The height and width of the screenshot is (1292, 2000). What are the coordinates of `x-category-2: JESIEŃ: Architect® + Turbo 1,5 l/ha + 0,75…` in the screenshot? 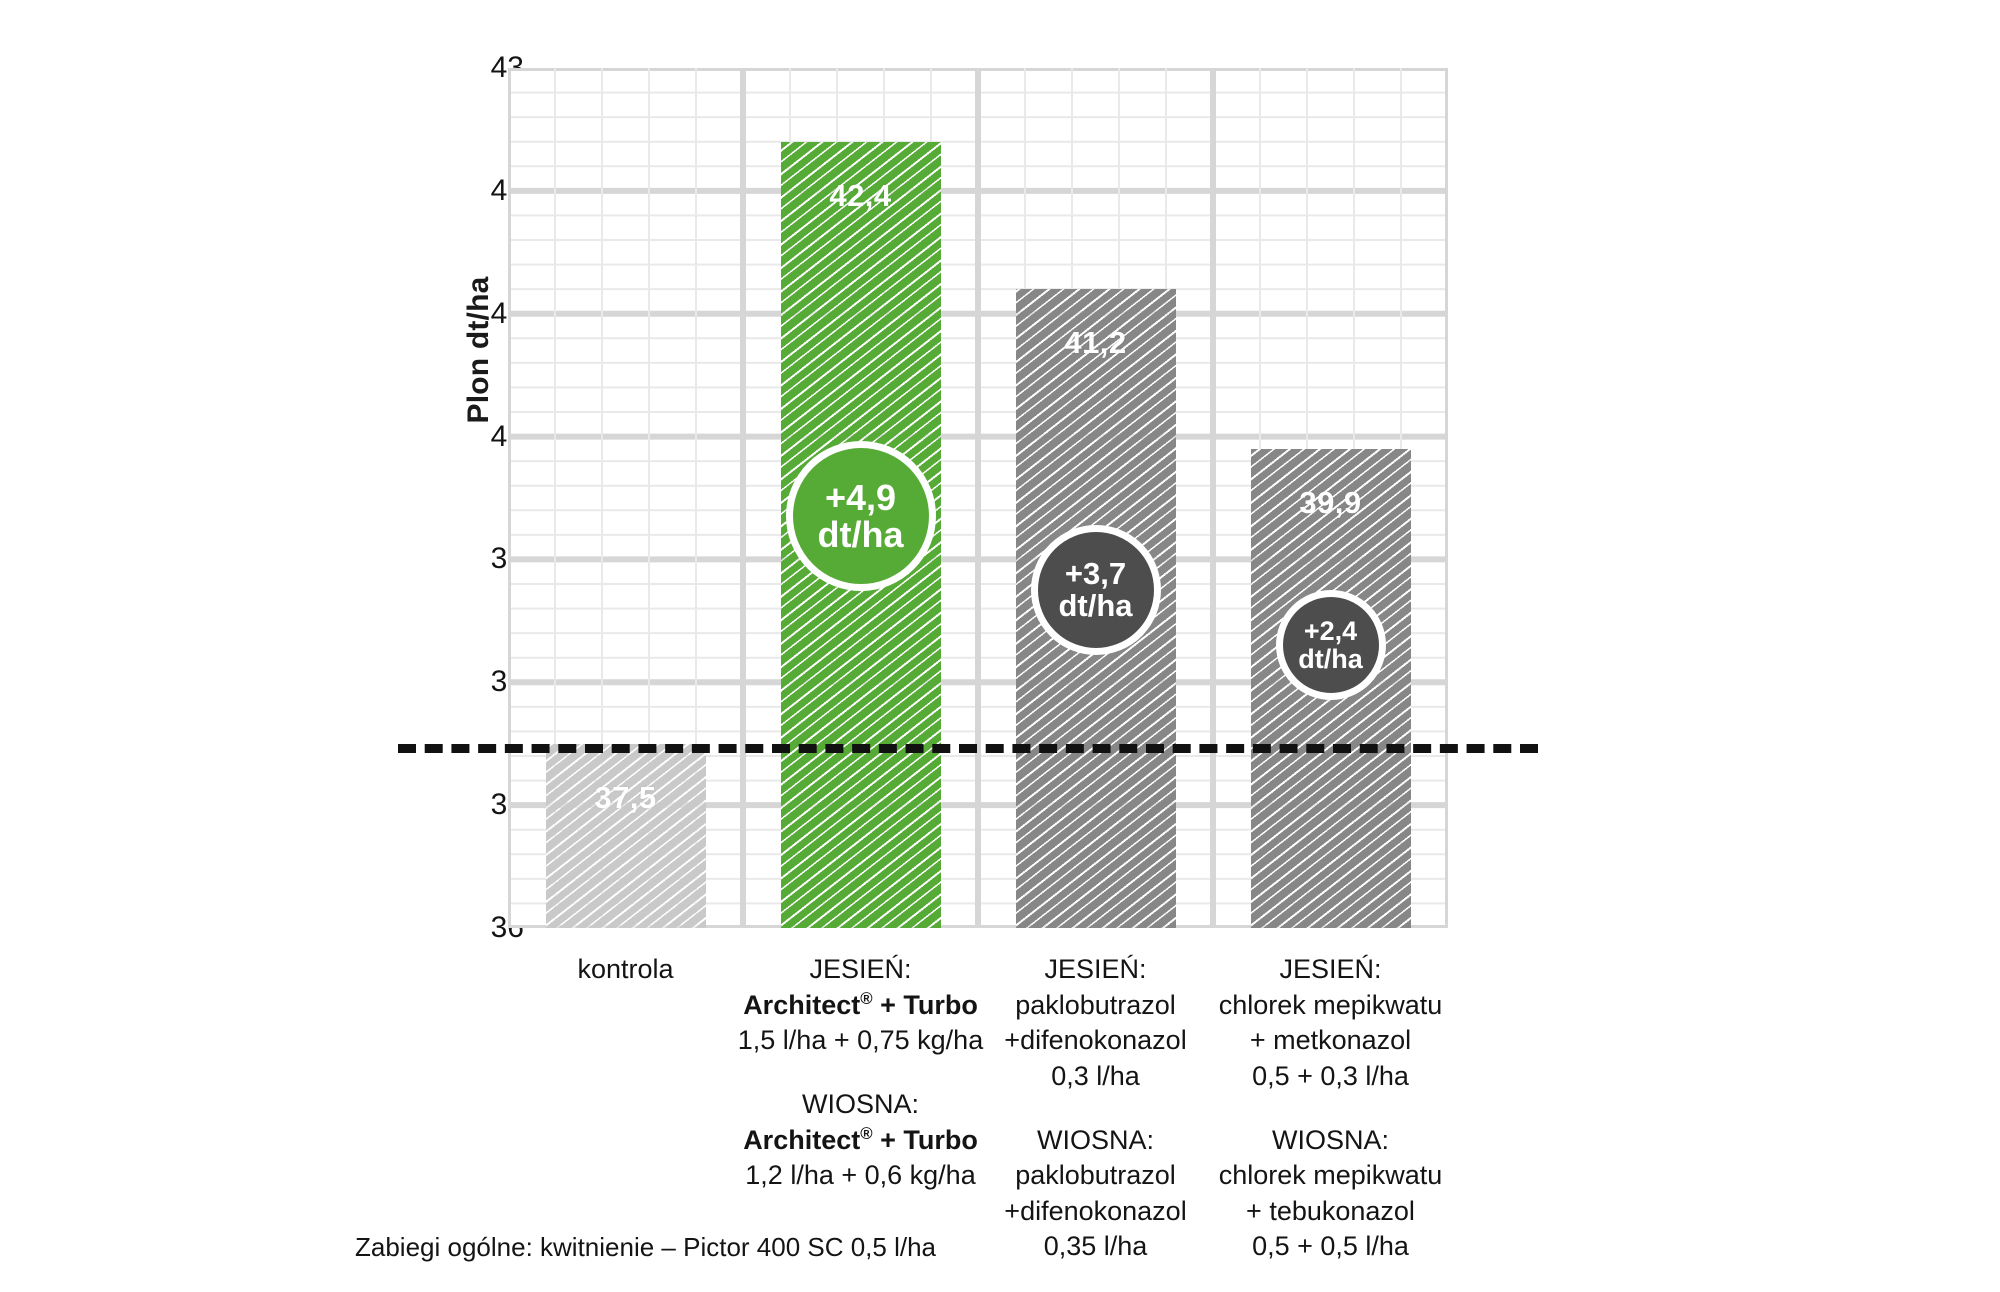 It's located at (861, 1073).